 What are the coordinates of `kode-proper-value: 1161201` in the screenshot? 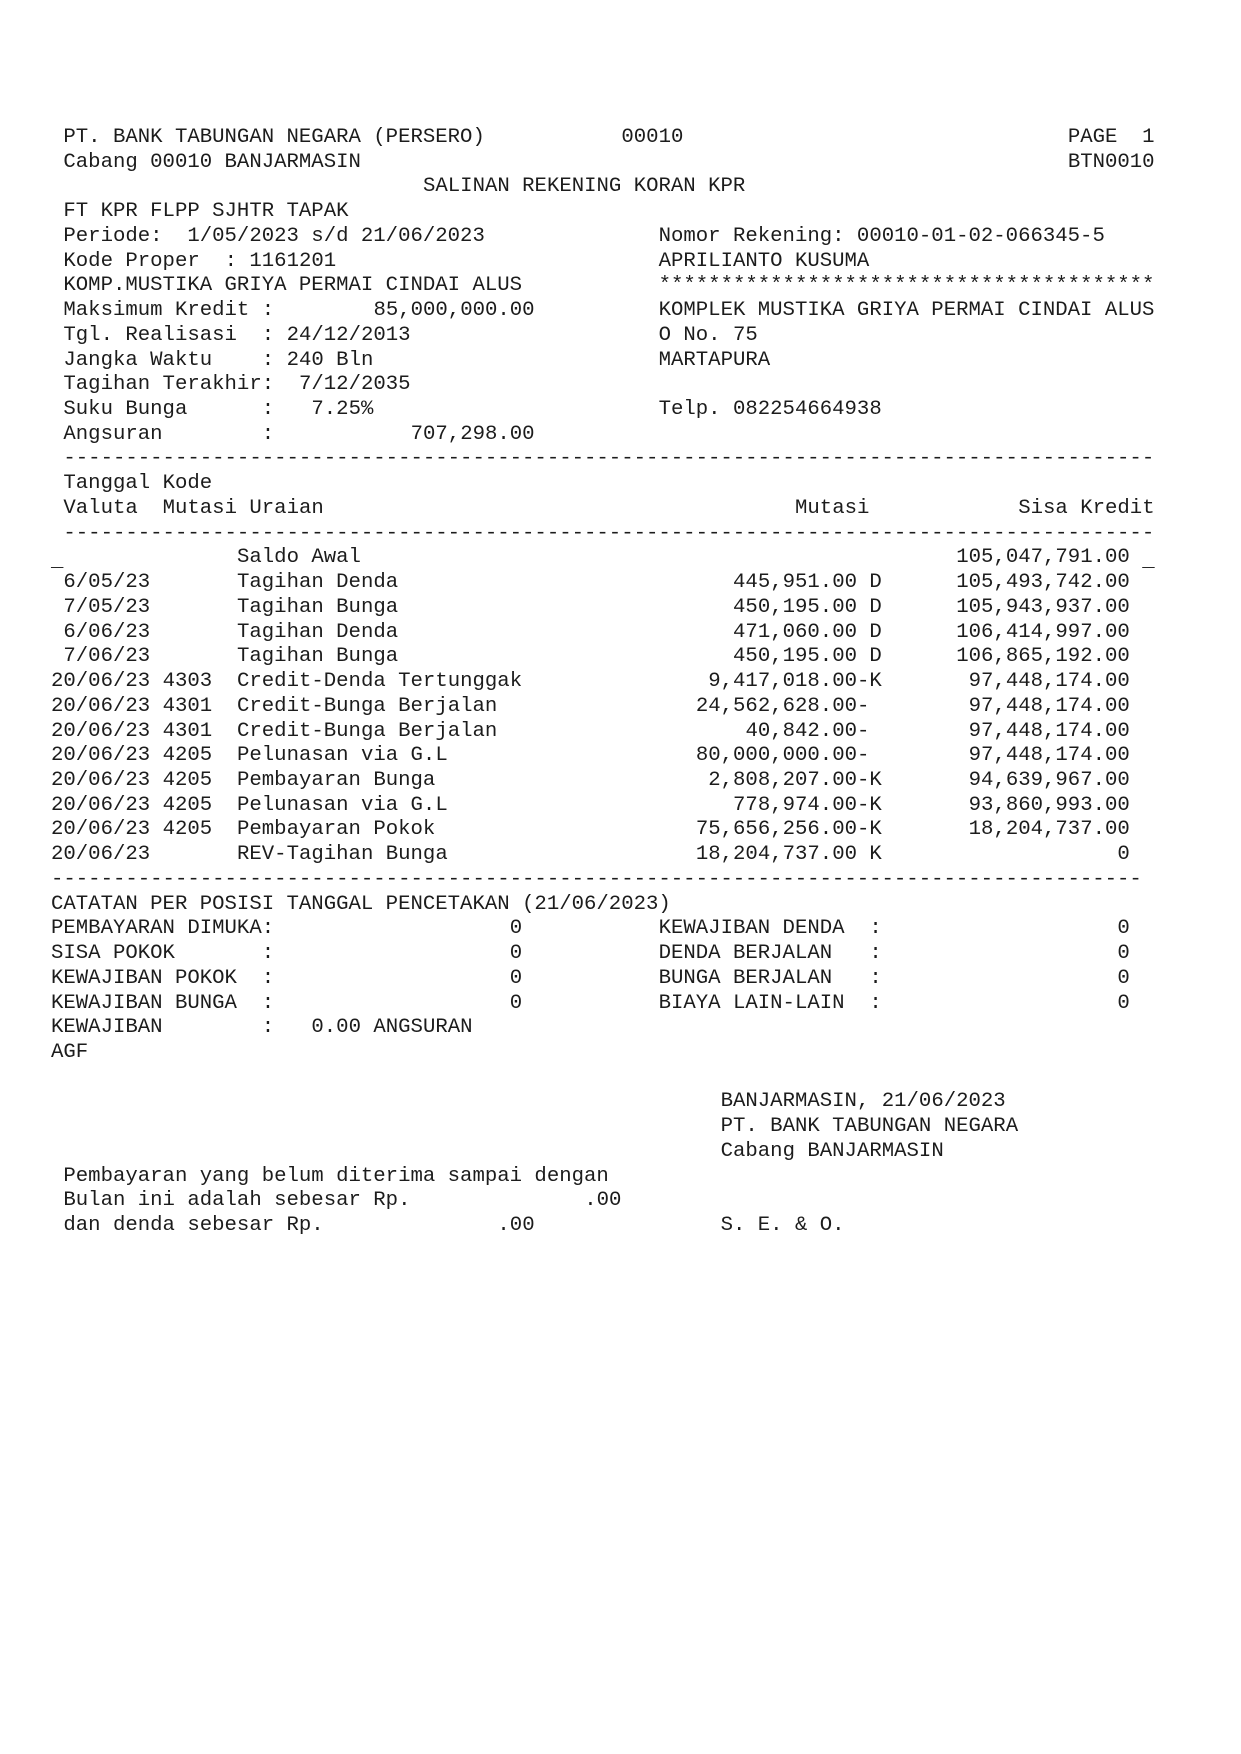 It's located at (293, 261).